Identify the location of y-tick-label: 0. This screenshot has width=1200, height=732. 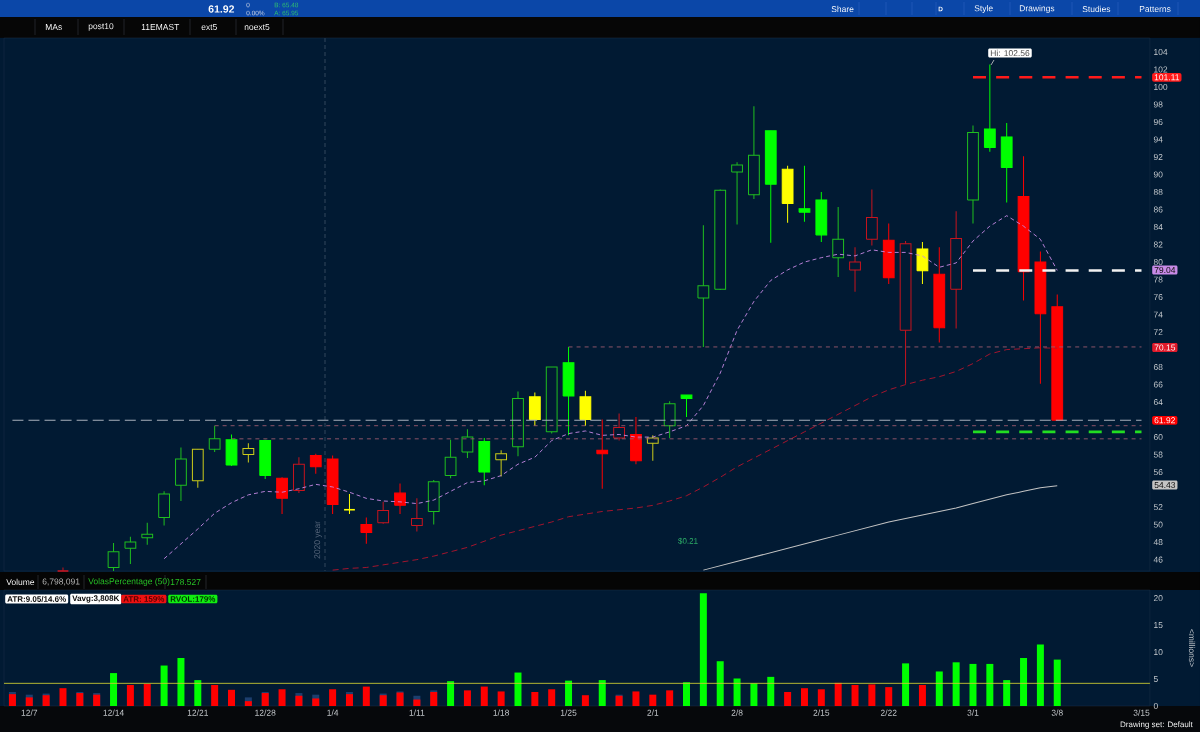
(1155, 706).